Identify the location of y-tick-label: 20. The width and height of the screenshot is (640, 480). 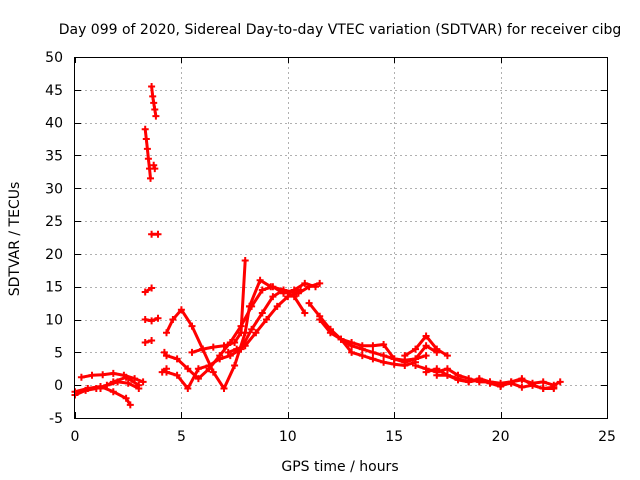
(54, 255).